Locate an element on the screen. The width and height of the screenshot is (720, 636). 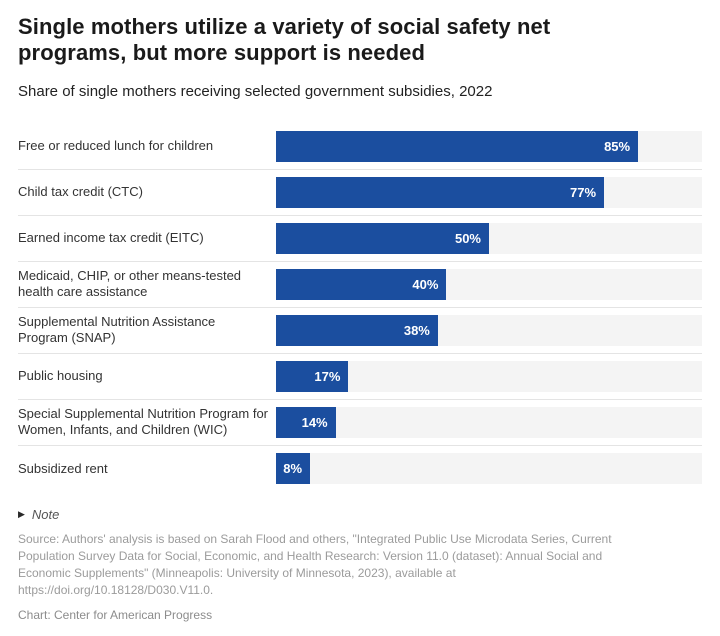
value-label: 14% is located at coordinates (314, 422).